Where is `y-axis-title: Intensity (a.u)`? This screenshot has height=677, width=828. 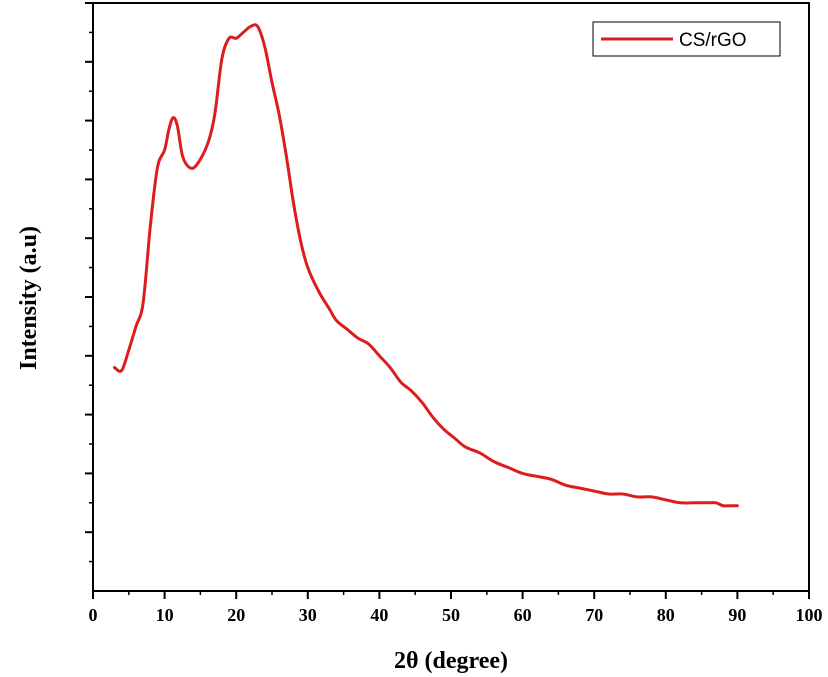
y-axis-title: Intensity (a.u) is located at coordinates (29, 298).